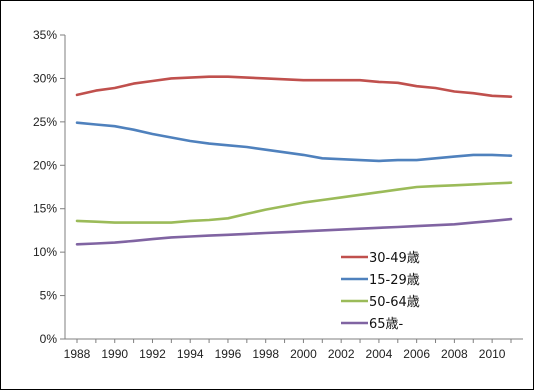  Describe the element at coordinates (45, 35) in the screenshot. I see `y-tick-label: 35%` at that location.